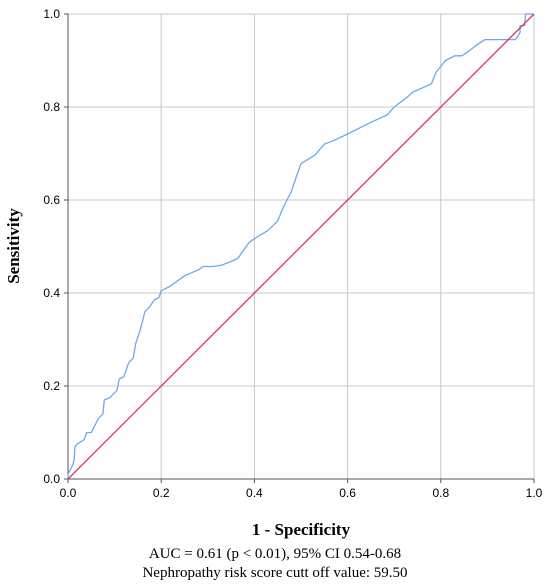 The width and height of the screenshot is (550, 587). Describe the element at coordinates (51, 386) in the screenshot. I see `y-tick-label: 0.2` at that location.